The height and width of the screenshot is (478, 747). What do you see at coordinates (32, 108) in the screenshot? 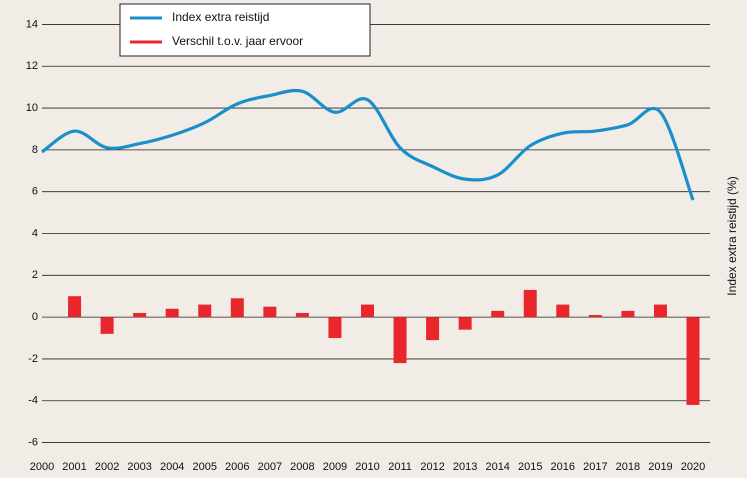
I see `y-tick-label: 10` at bounding box center [32, 108].